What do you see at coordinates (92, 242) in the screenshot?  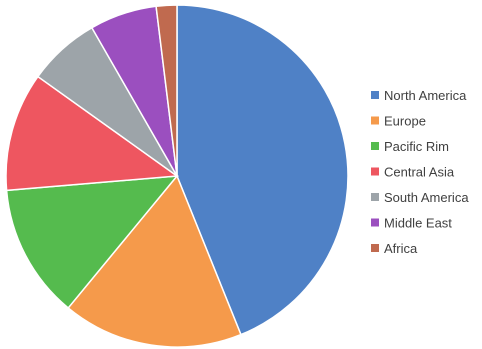 I see `pie-slice-pacific-rim` at bounding box center [92, 242].